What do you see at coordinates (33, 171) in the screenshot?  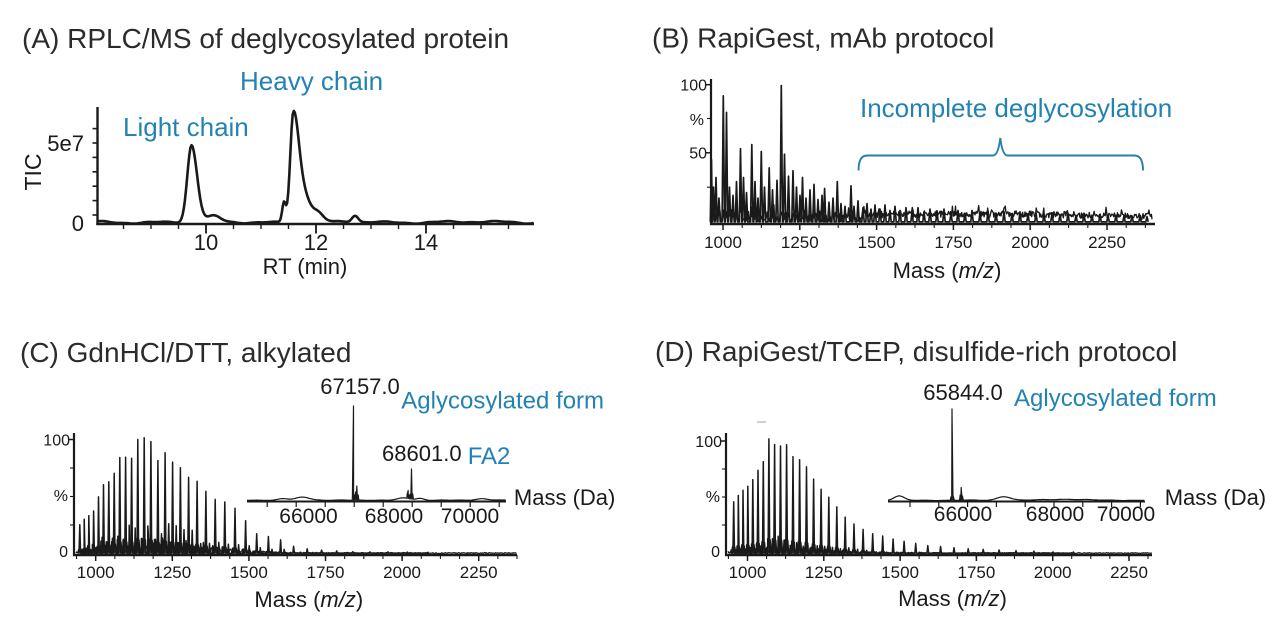 I see `svg-text: TIC` at bounding box center [33, 171].